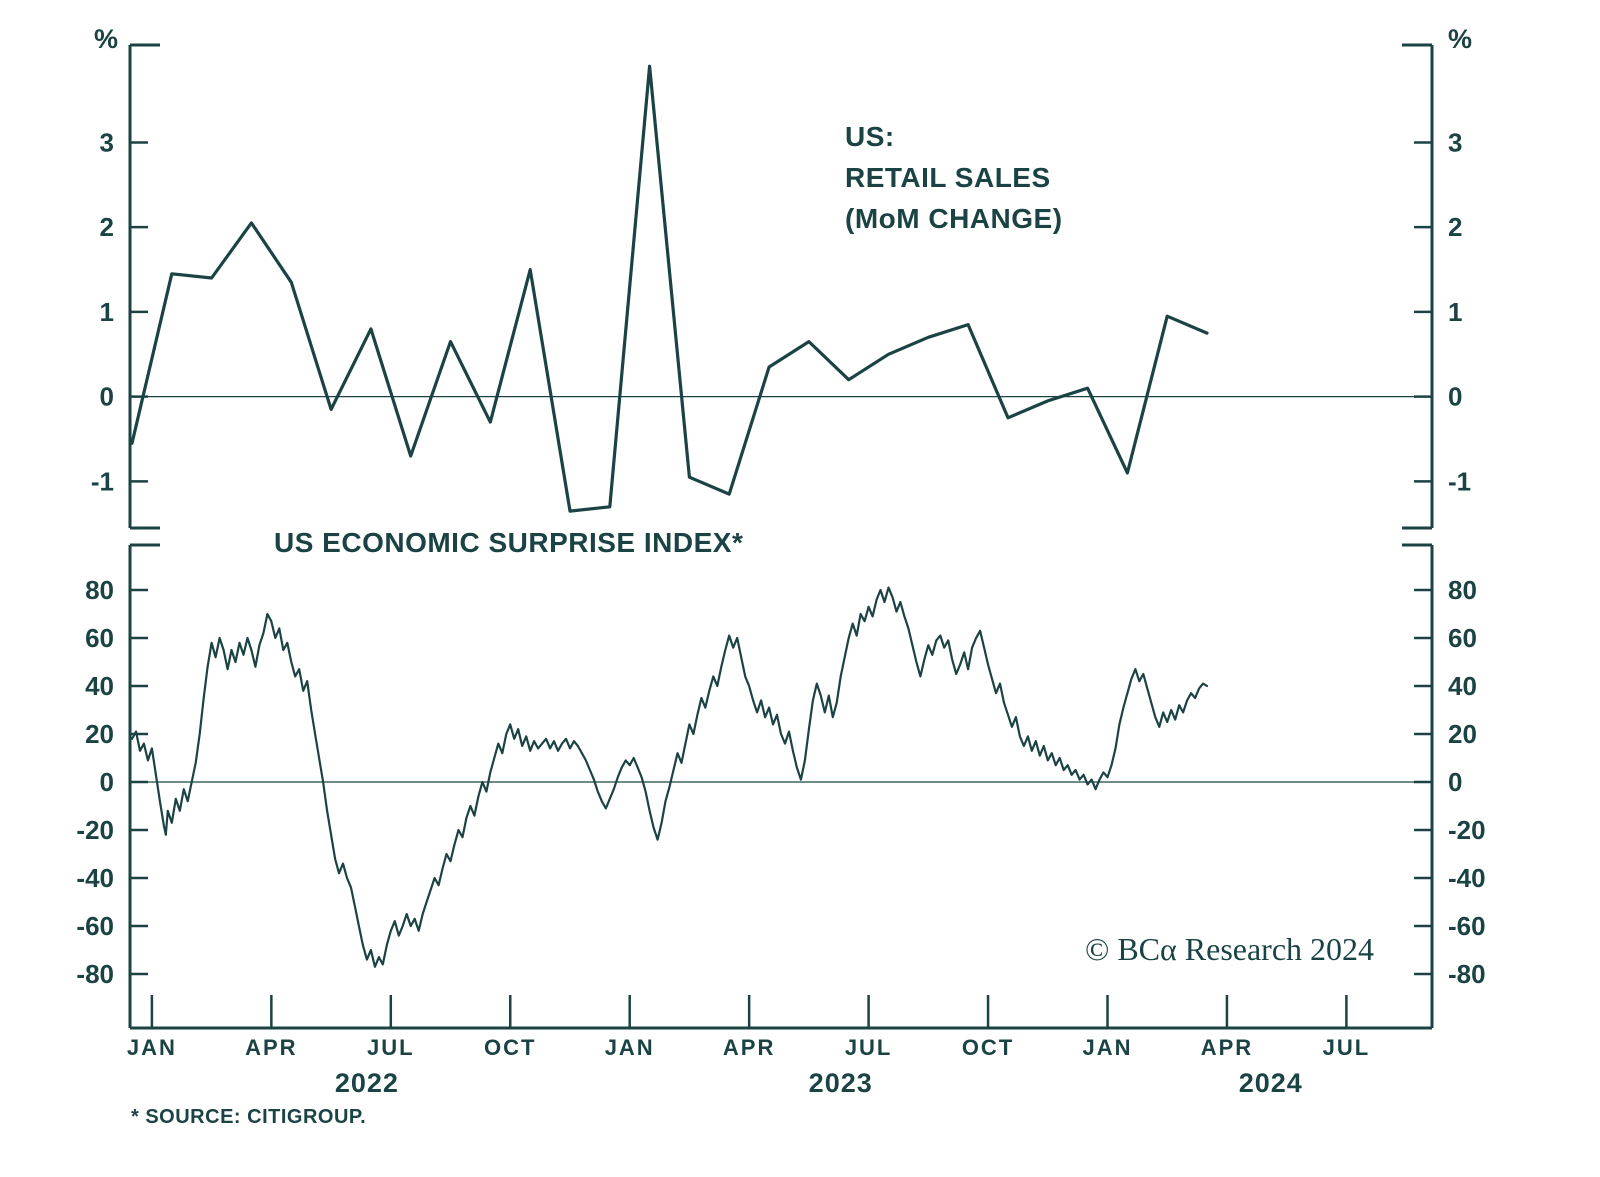 The height and width of the screenshot is (1177, 1600). What do you see at coordinates (1271, 1083) in the screenshot?
I see `svg-text: 2024` at bounding box center [1271, 1083].